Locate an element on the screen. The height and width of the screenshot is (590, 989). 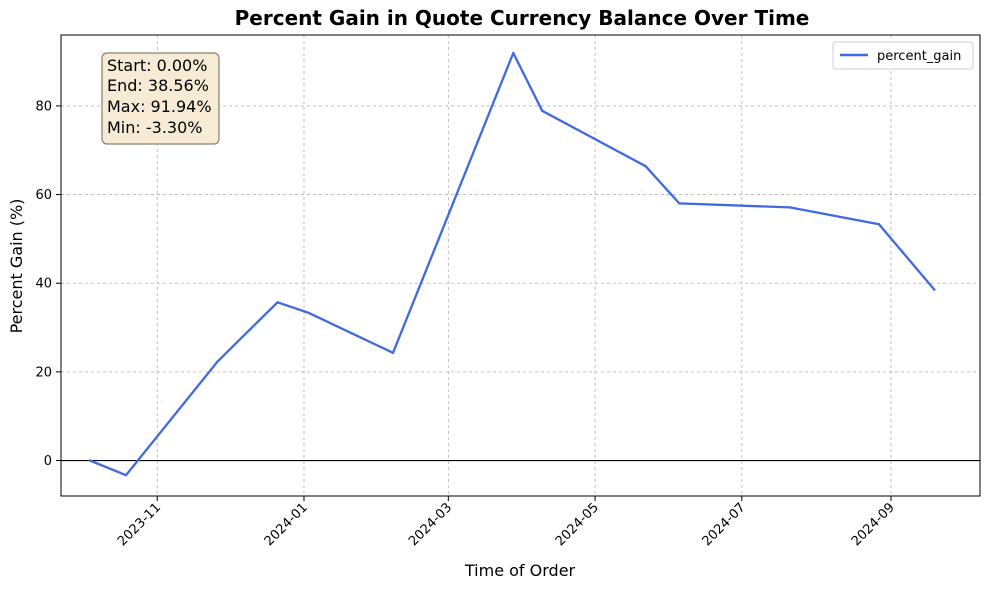
stats-start: Start: 0.00% is located at coordinates (157, 65).